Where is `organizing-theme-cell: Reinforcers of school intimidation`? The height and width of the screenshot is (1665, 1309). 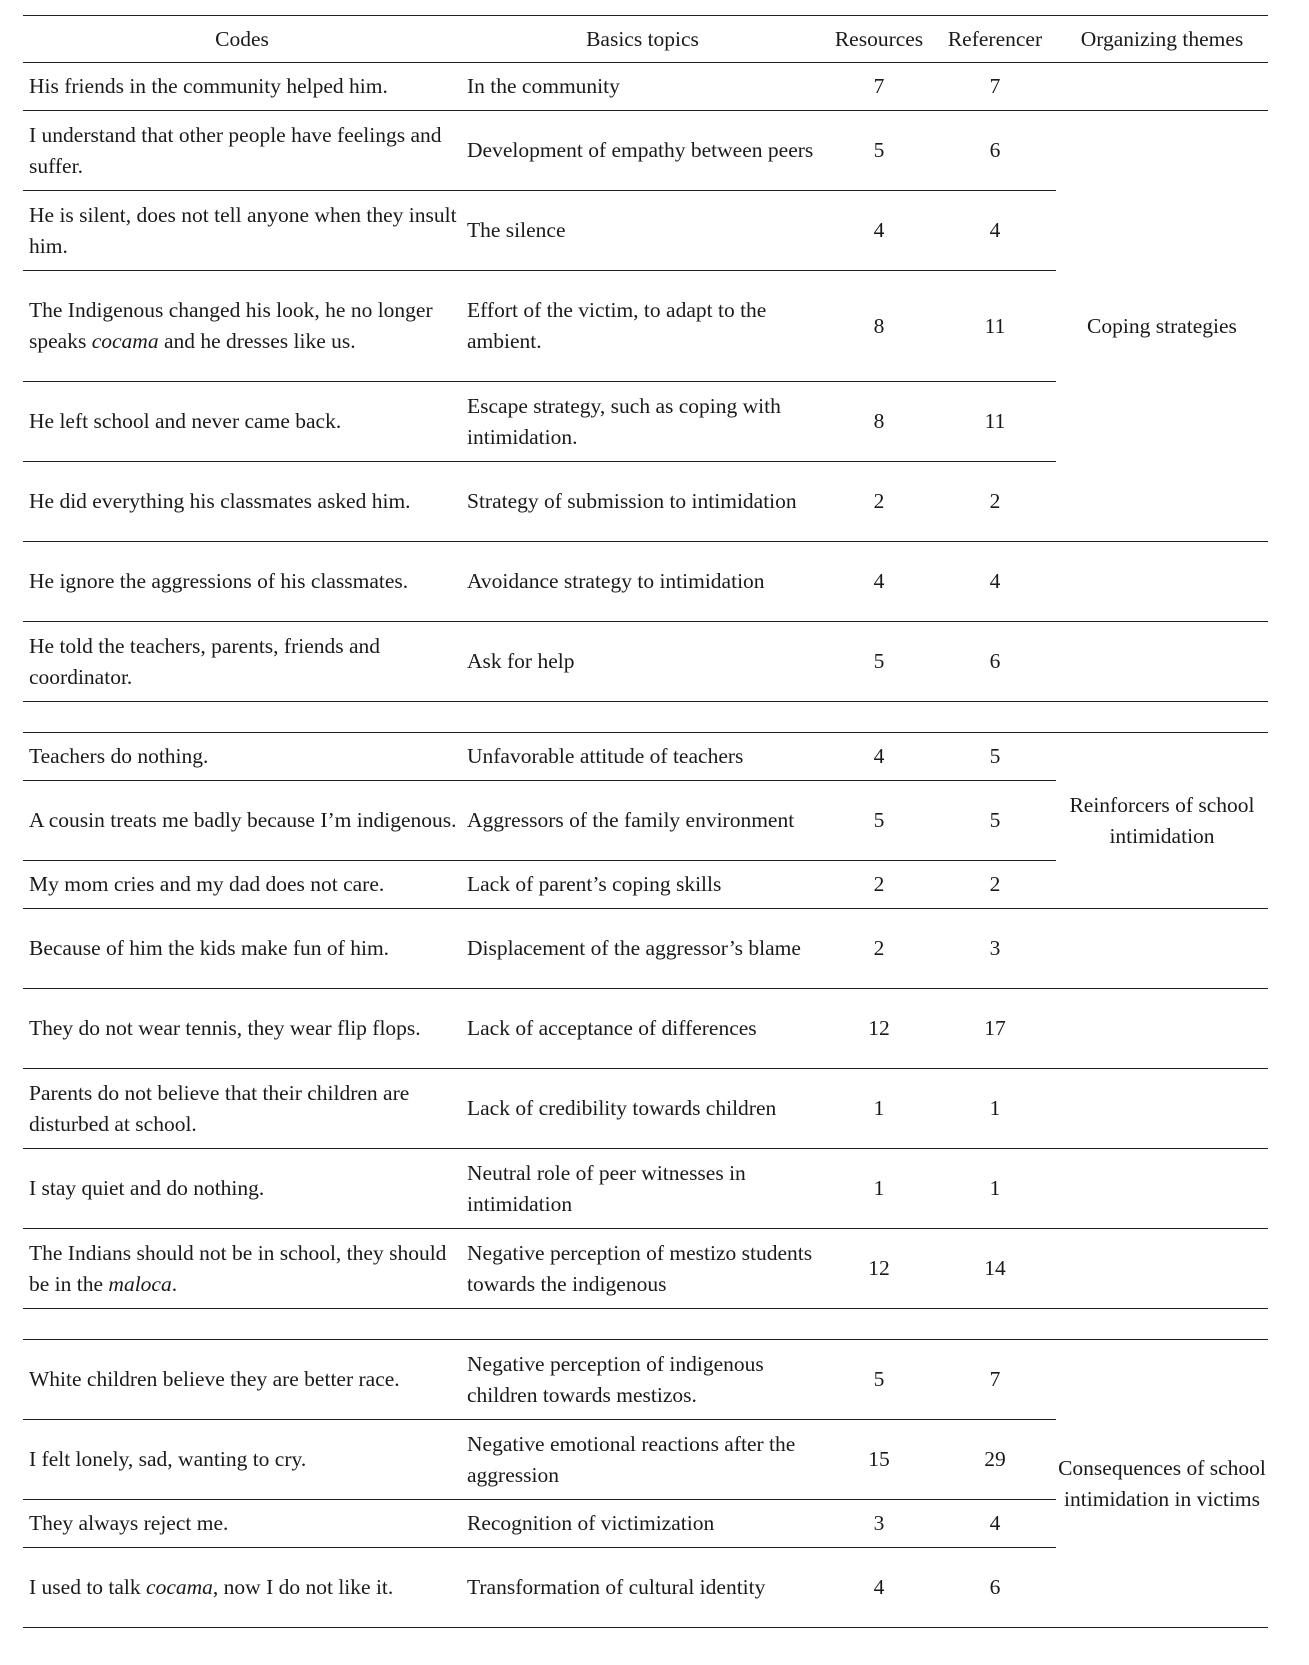 organizing-theme-cell: Reinforcers of school intimidation is located at coordinates (1162, 820).